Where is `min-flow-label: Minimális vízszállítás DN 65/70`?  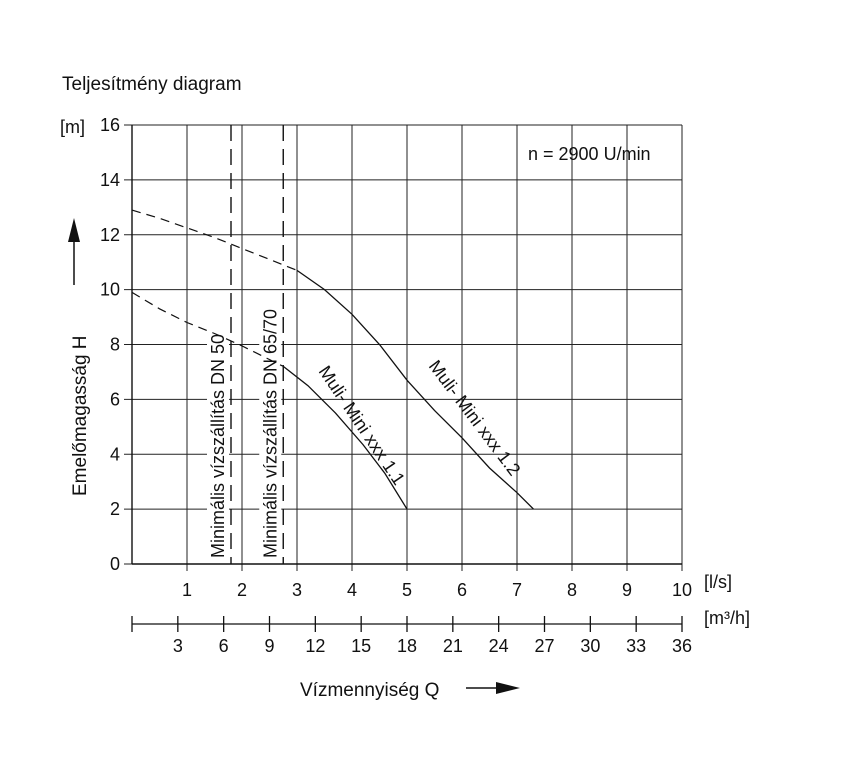
min-flow-label: Minimális vízszállítás DN 65/70 is located at coordinates (270, 433).